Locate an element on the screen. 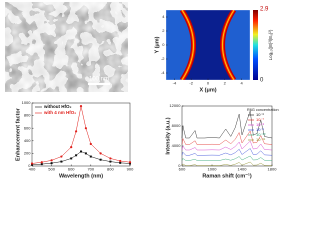 Image resolution: width=320 pixels, height=240 pixels. x-axis-label: X (μm) is located at coordinates (207, 90).